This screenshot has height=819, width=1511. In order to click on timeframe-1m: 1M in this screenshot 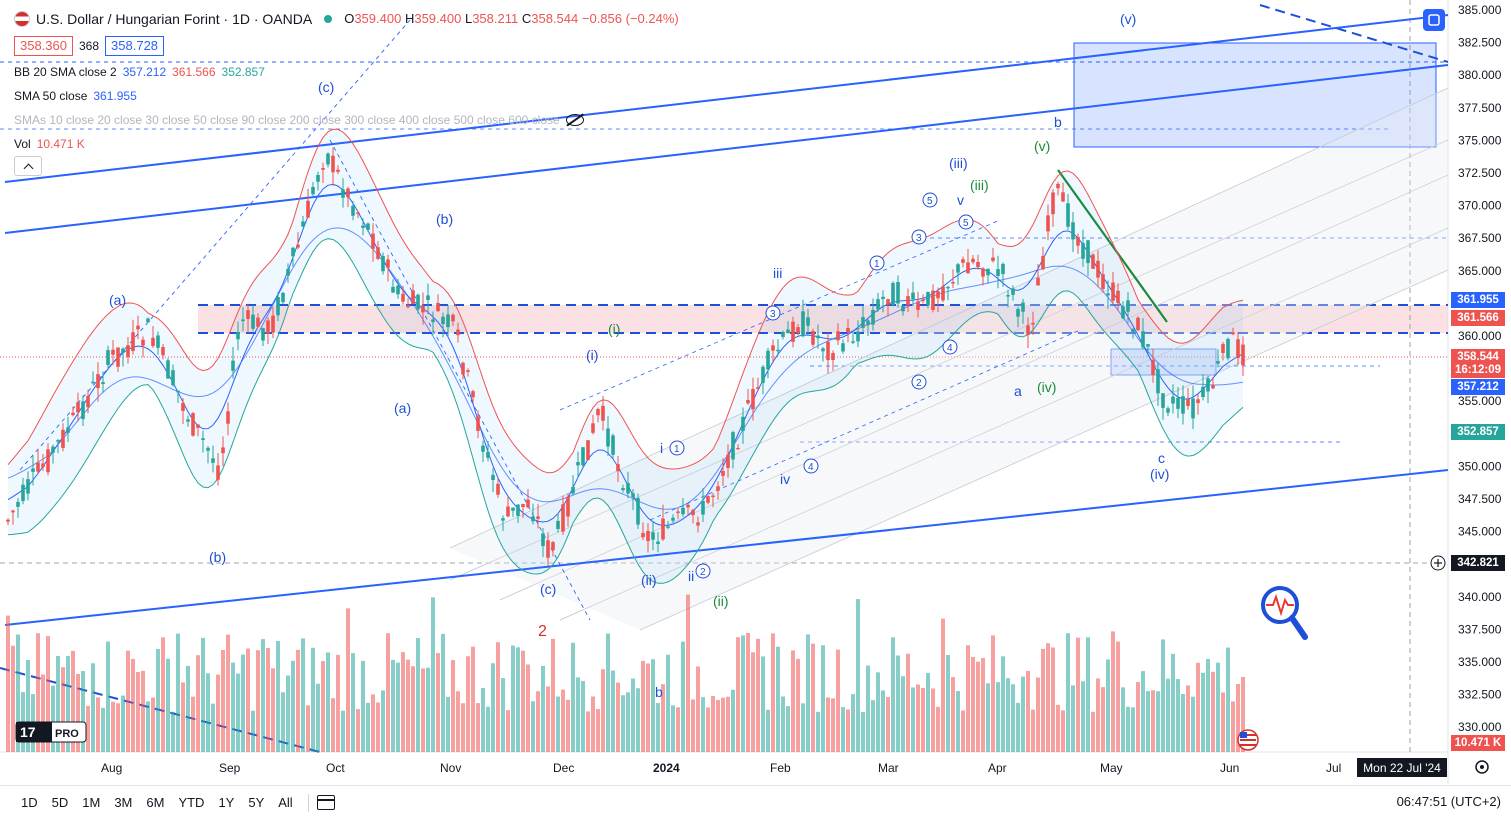, I will do `click(91, 802)`.